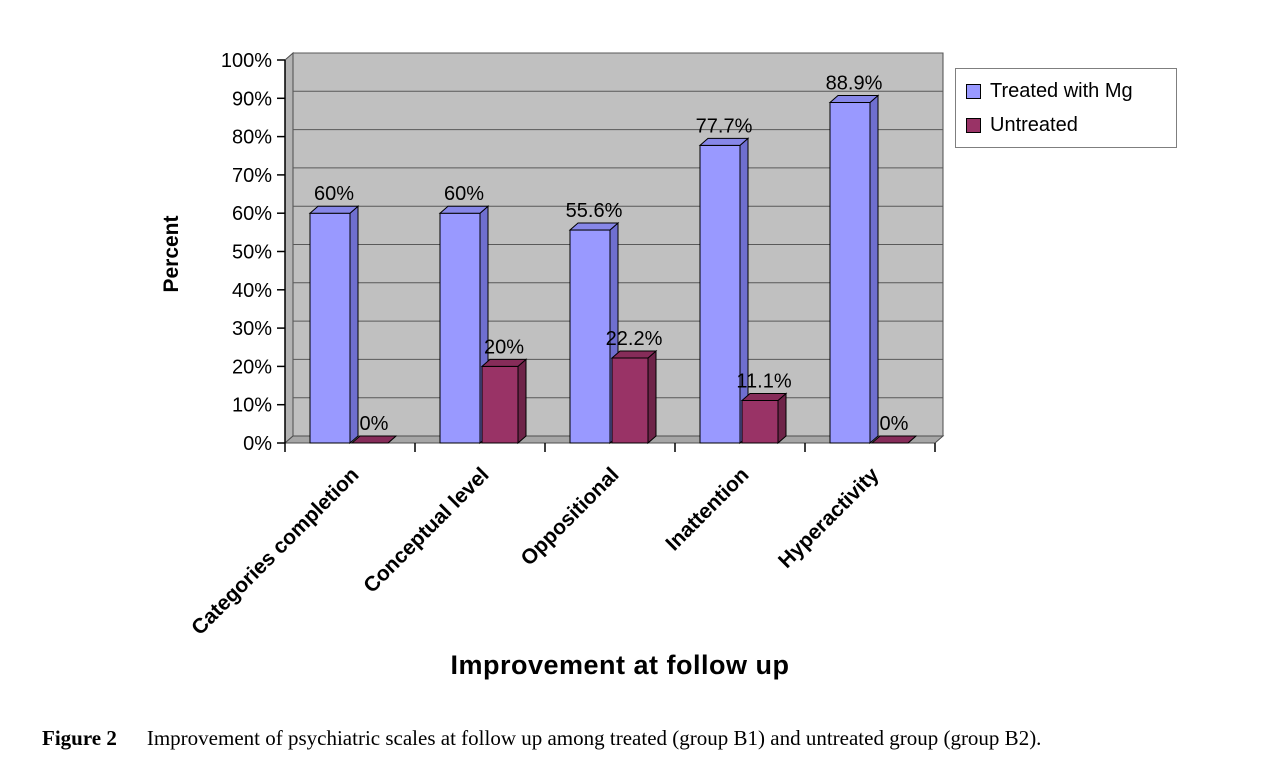 The height and width of the screenshot is (771, 1280). What do you see at coordinates (724, 126) in the screenshot?
I see `bar-data-label-0-3: 77.7%` at bounding box center [724, 126].